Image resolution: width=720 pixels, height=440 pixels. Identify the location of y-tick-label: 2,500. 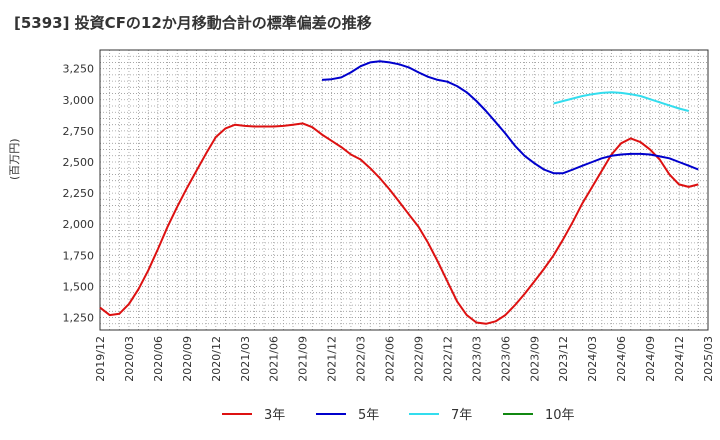
(79, 162).